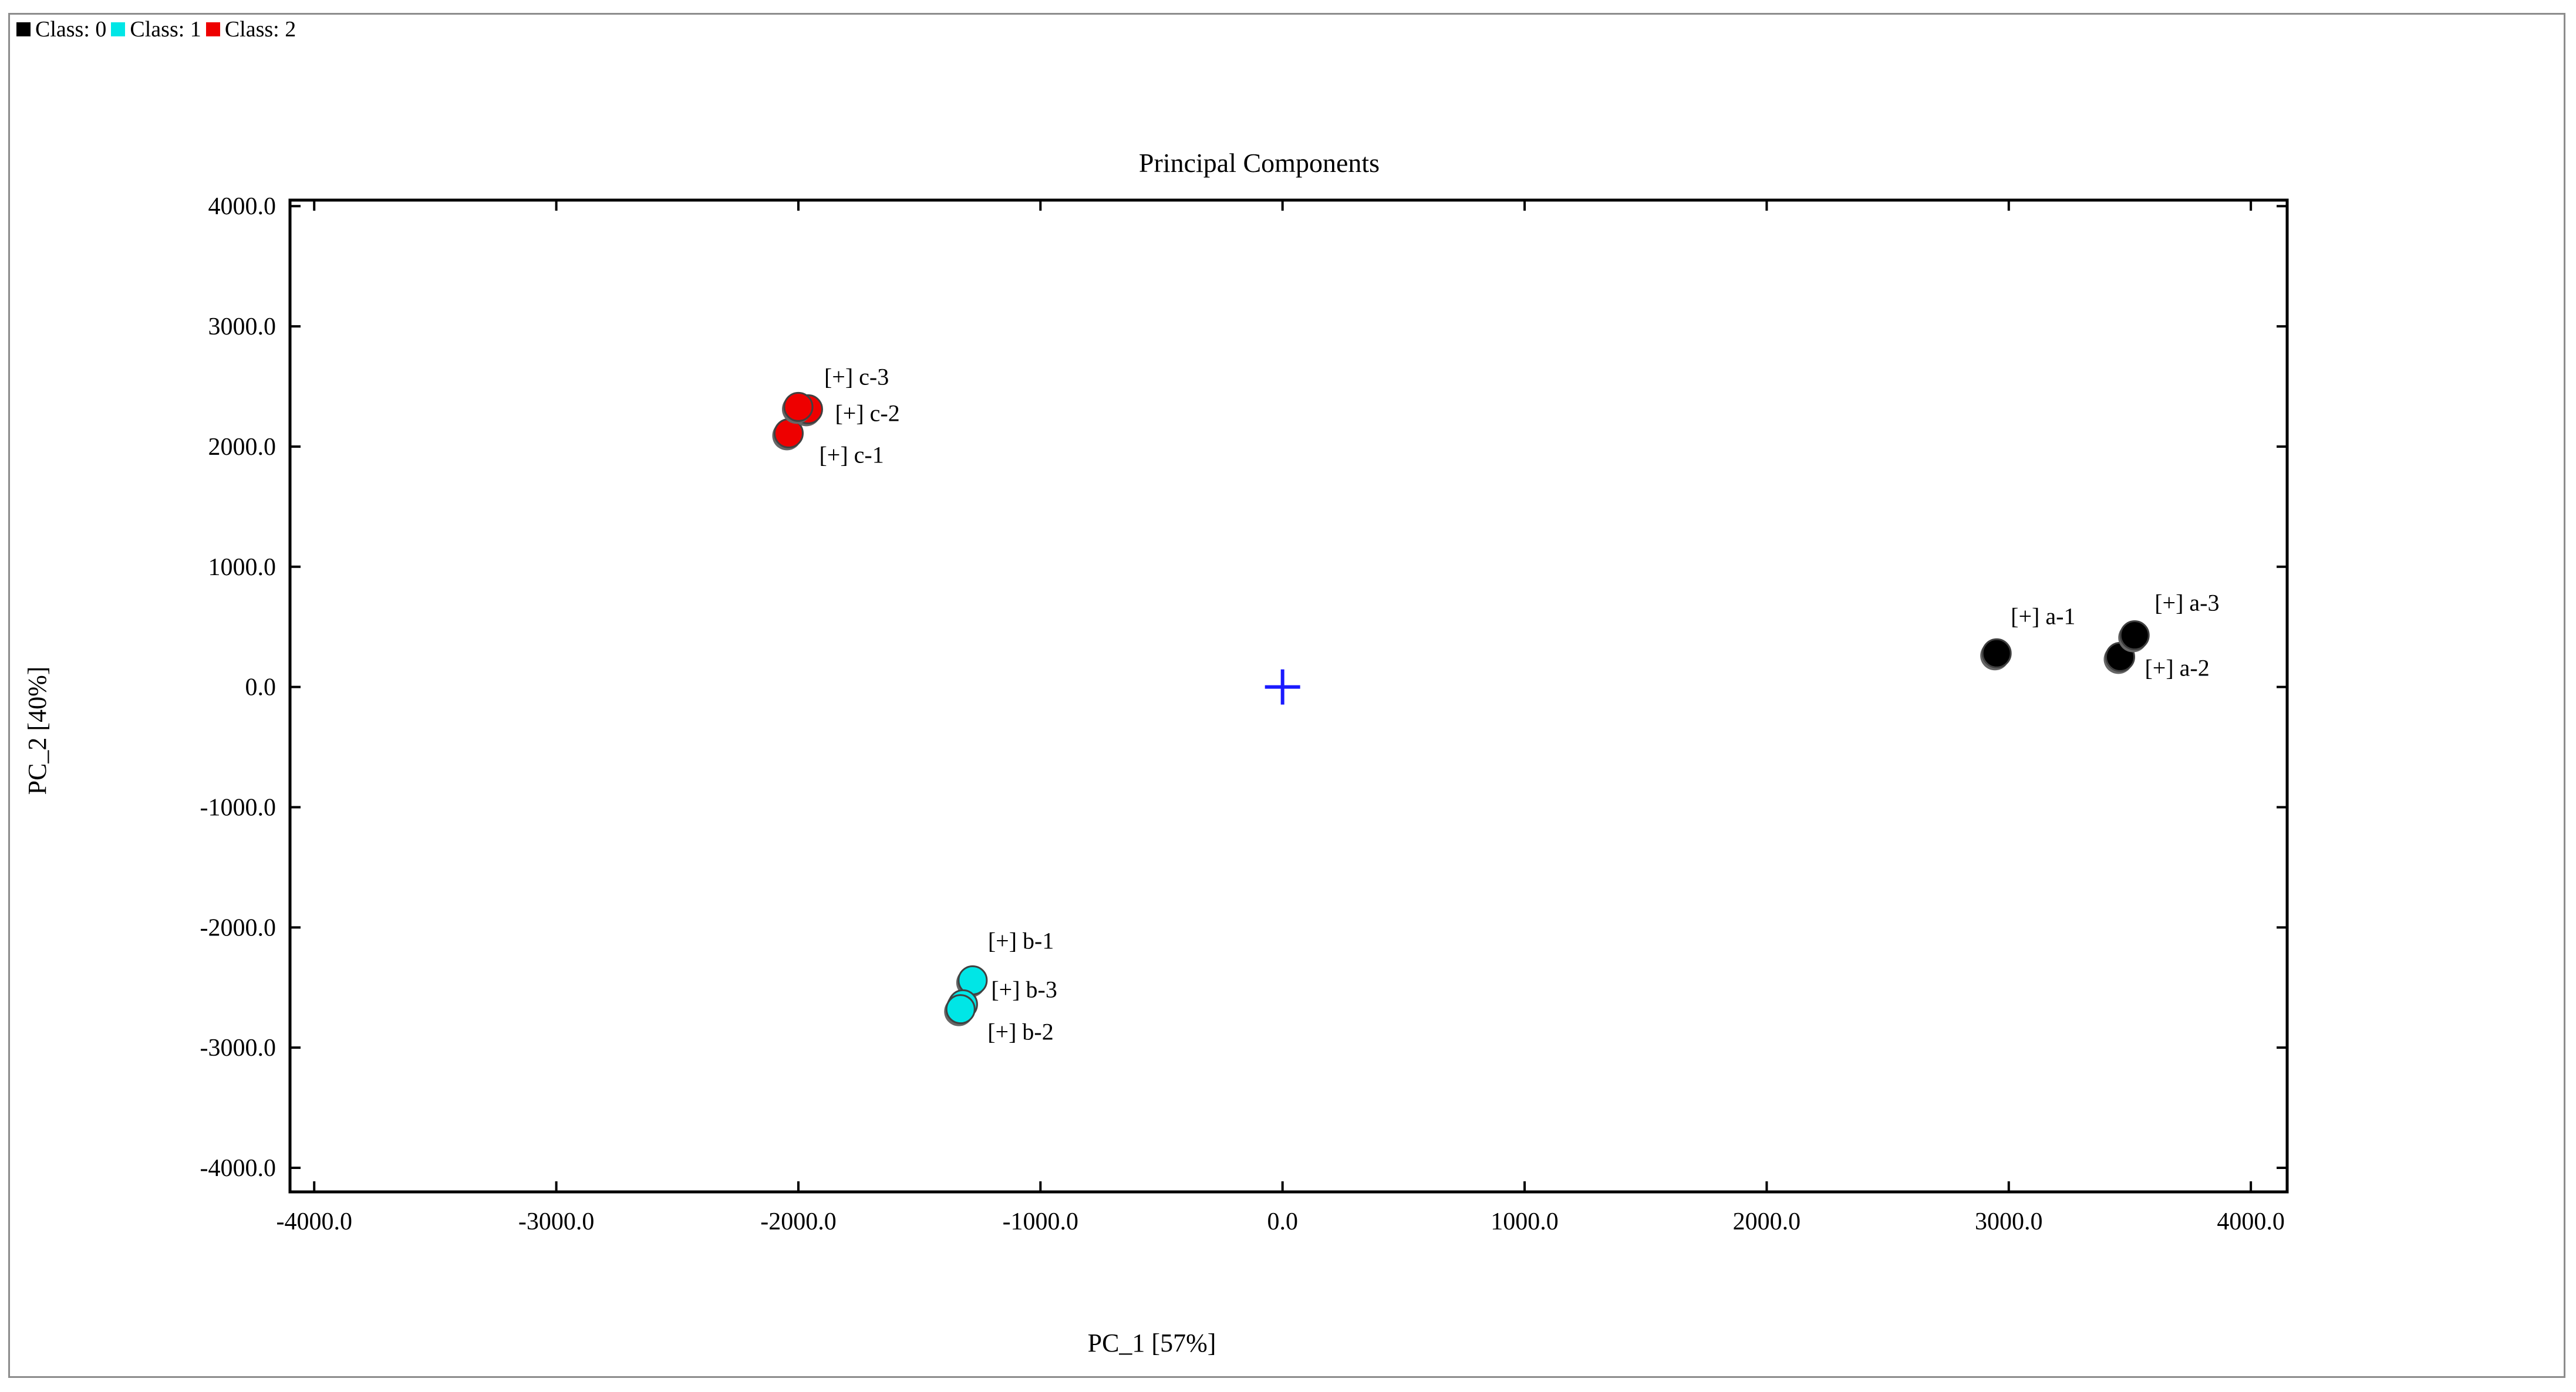  Describe the element at coordinates (798, 1222) in the screenshot. I see `x-tick-label: -2000.0` at that location.